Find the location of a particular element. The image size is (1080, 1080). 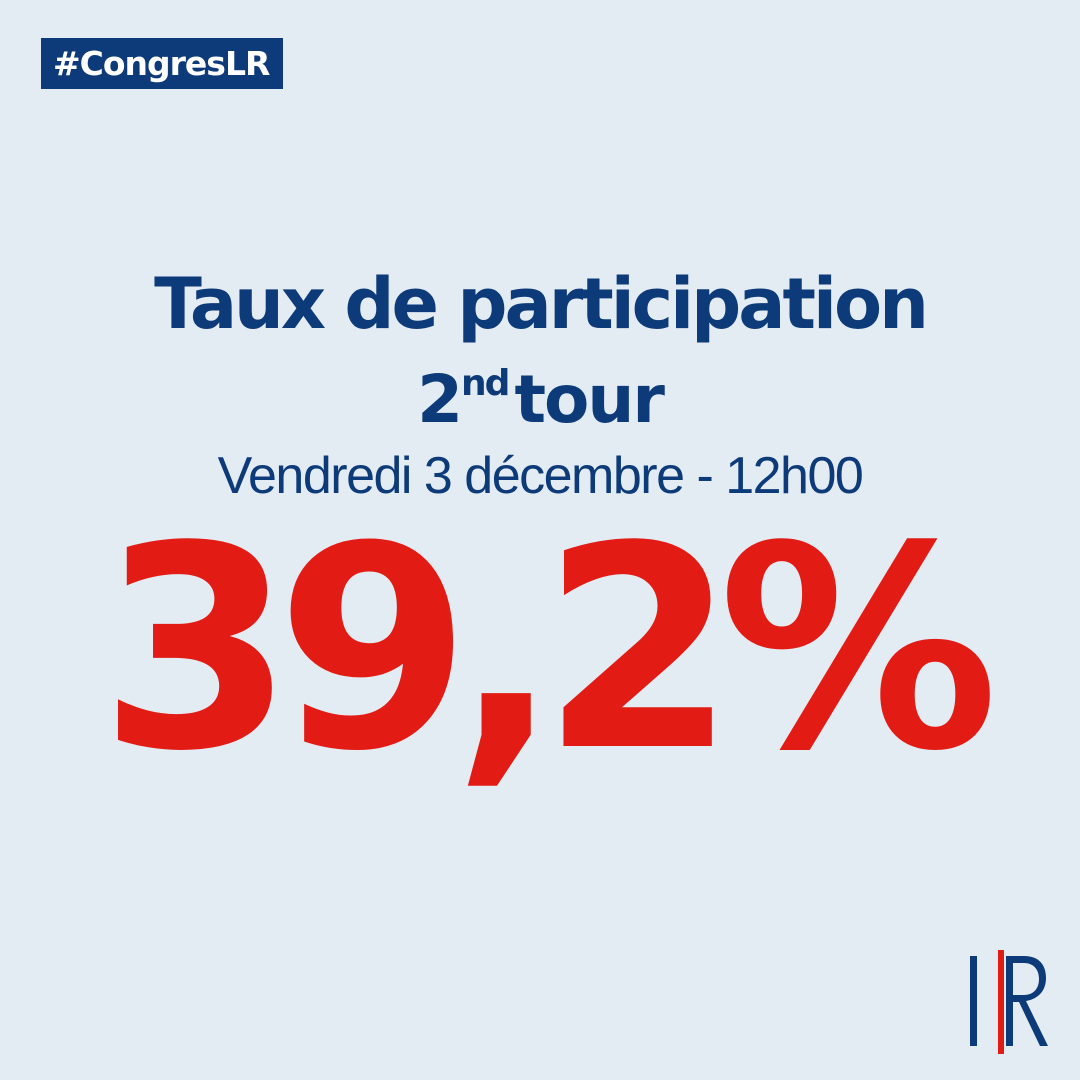

round-word: tour is located at coordinates (589, 399).